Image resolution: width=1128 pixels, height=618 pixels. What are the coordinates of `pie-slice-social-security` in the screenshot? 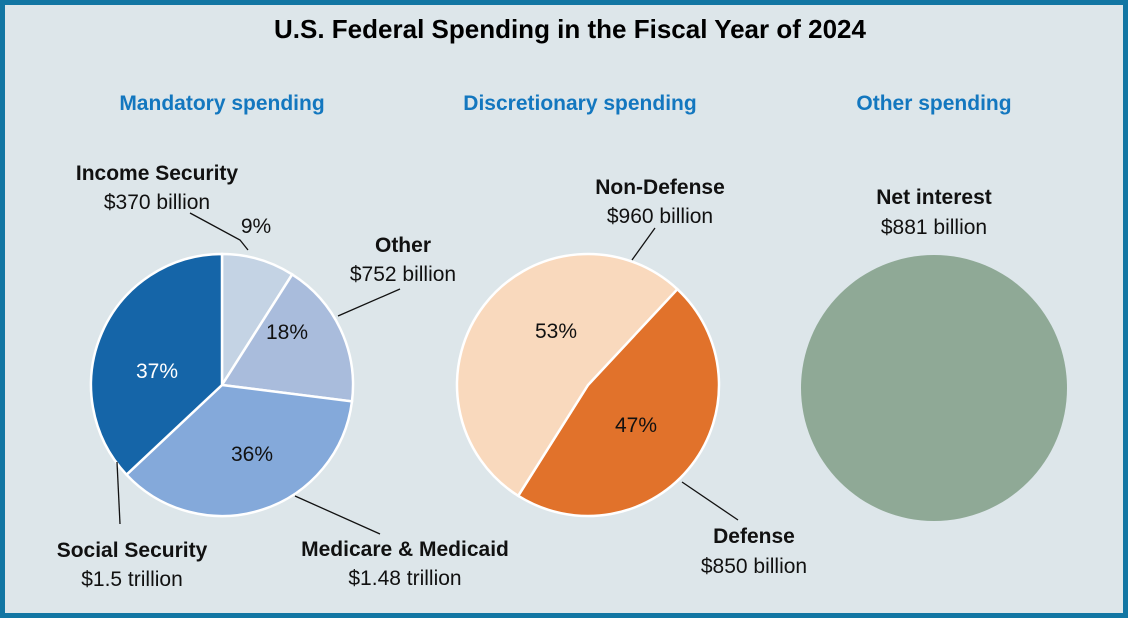 It's located at (156, 364).